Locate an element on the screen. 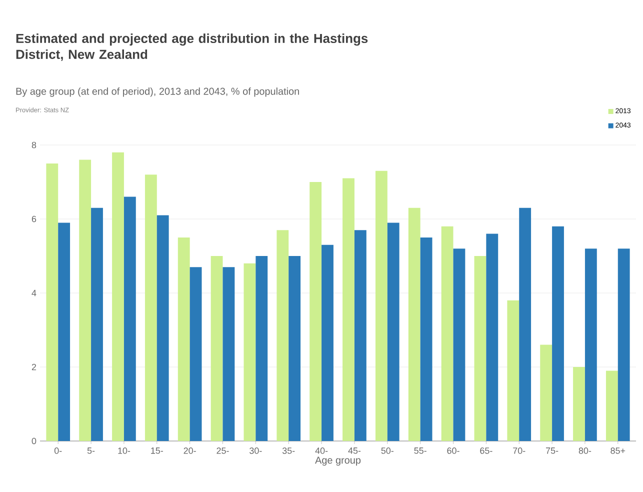  x-tick-label: 70- is located at coordinates (519, 451).